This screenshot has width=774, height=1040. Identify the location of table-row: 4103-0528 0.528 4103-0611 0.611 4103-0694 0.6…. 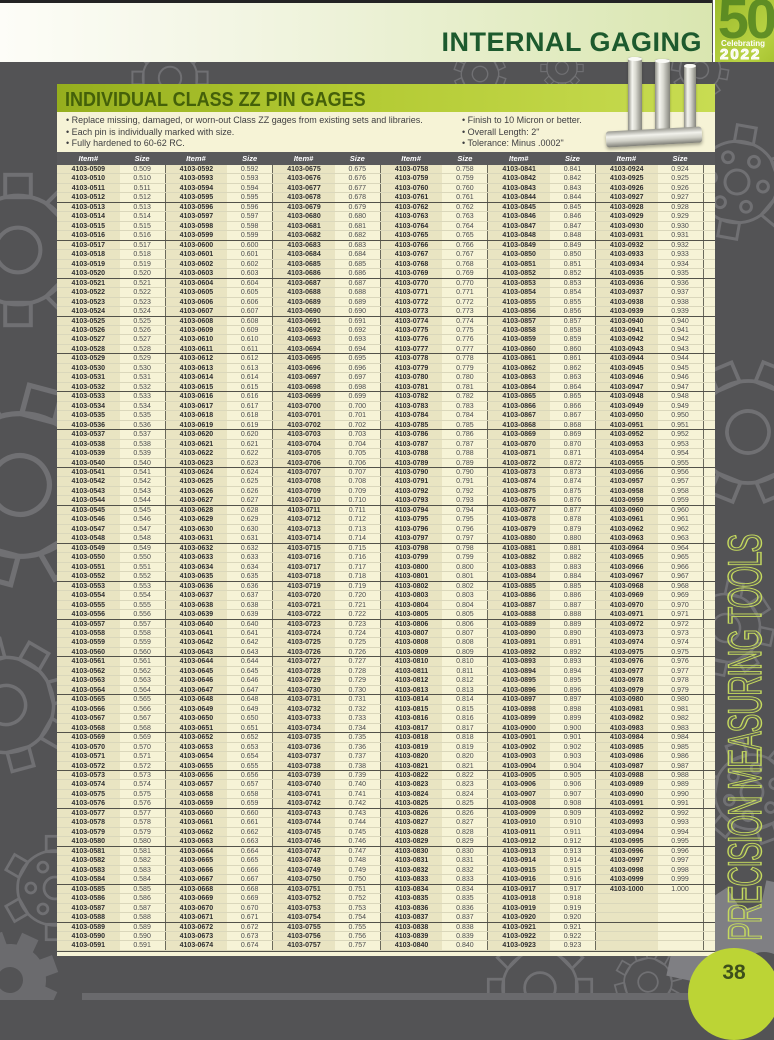
(386, 349).